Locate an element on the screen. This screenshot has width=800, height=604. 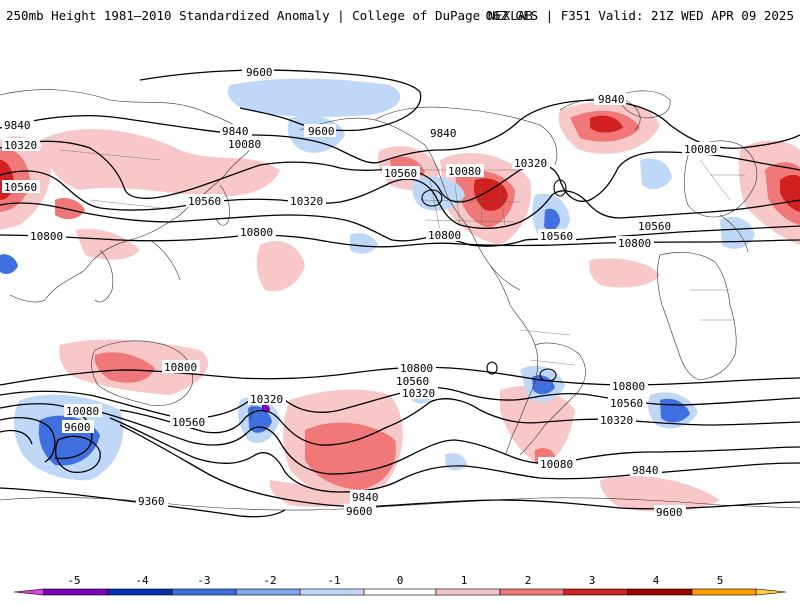
colorbar-tick-label: -4 is located at coordinates (142, 580).